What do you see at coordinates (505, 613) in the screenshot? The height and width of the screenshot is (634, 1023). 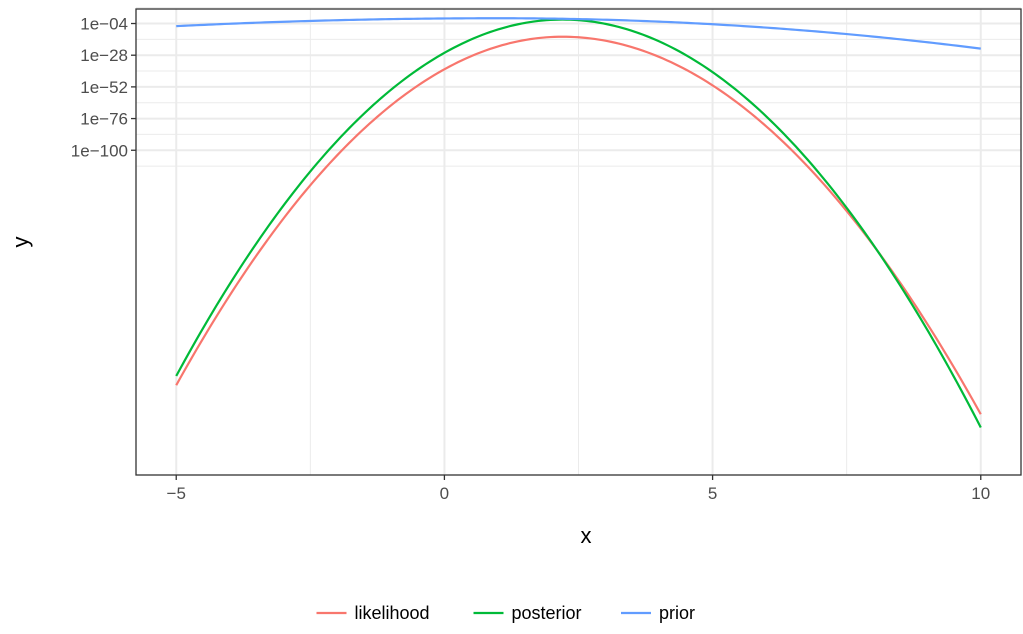 I see `legend: likelihood posterior prior` at bounding box center [505, 613].